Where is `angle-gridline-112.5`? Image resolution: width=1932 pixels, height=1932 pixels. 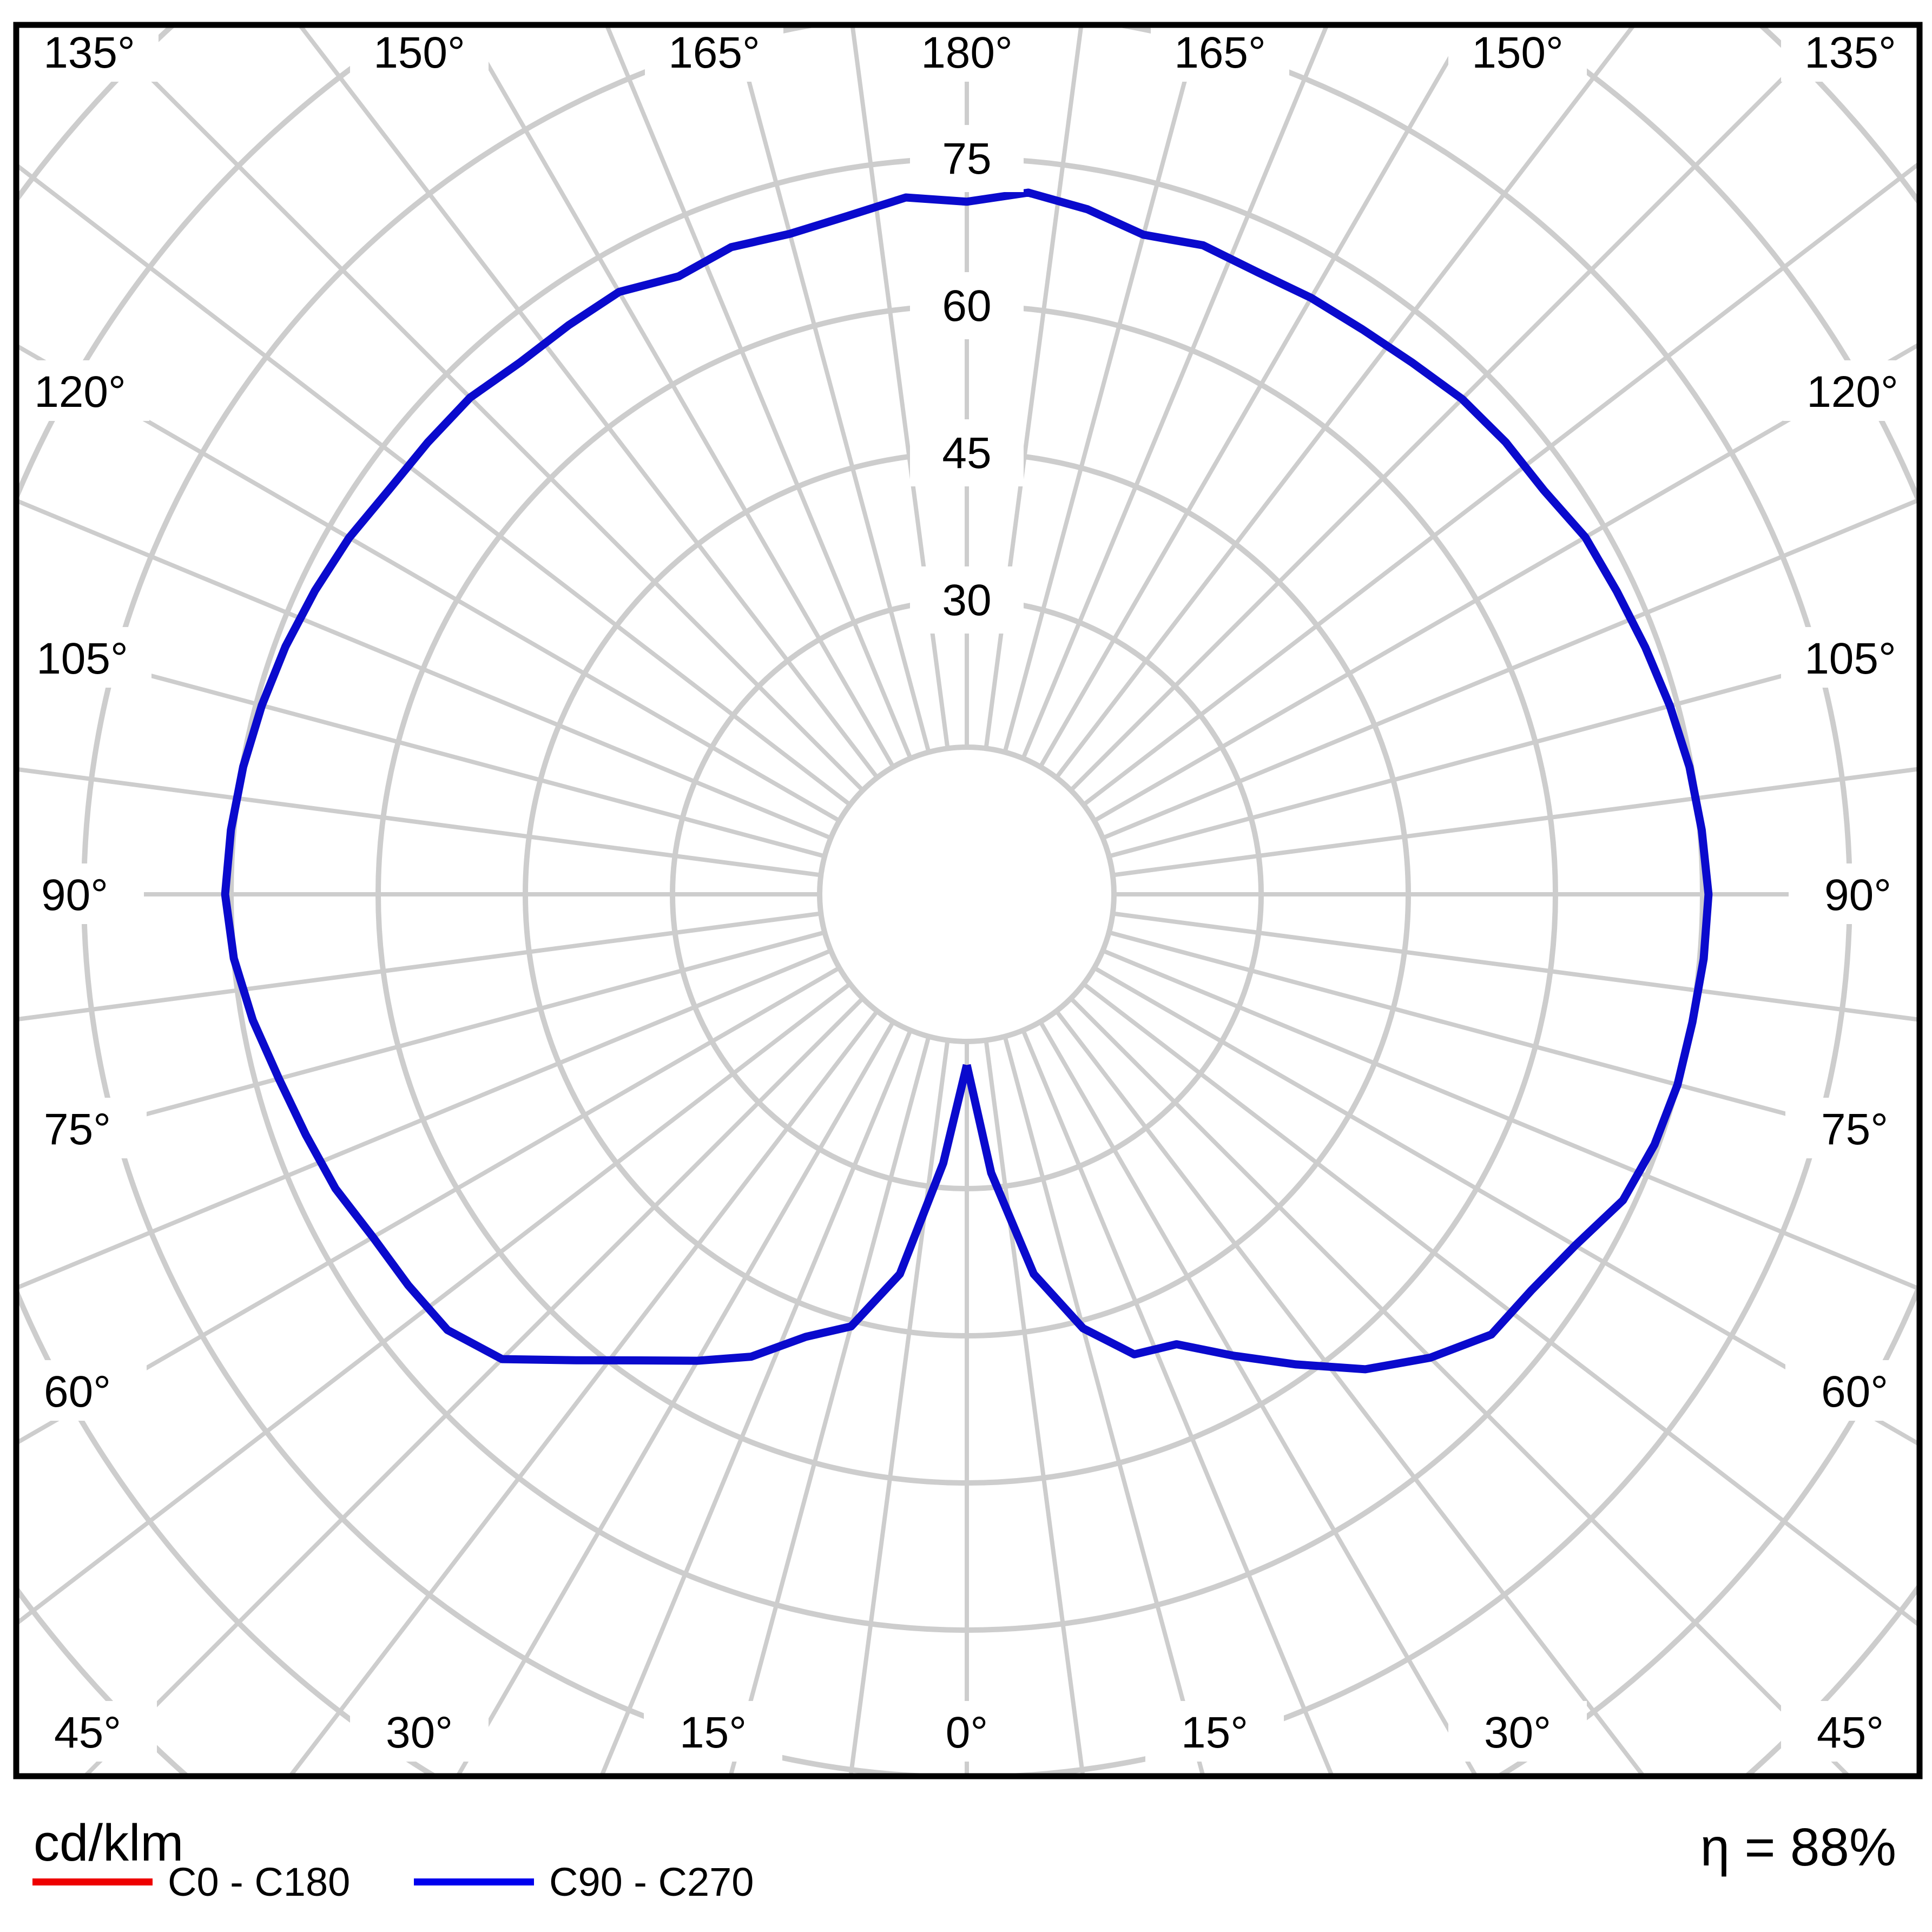
angle-gridline-112.5 is located at coordinates (1511, 668).